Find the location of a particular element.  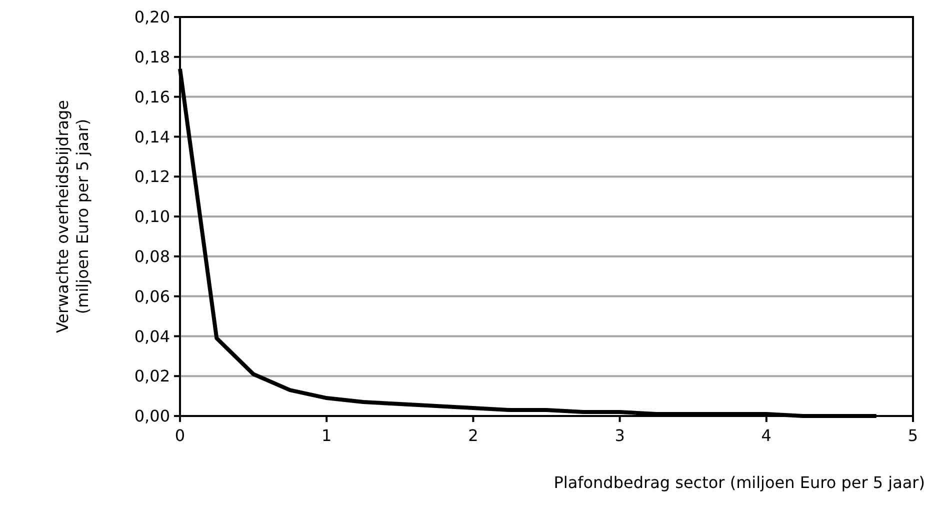

x-tick-label: 1 is located at coordinates (327, 435).